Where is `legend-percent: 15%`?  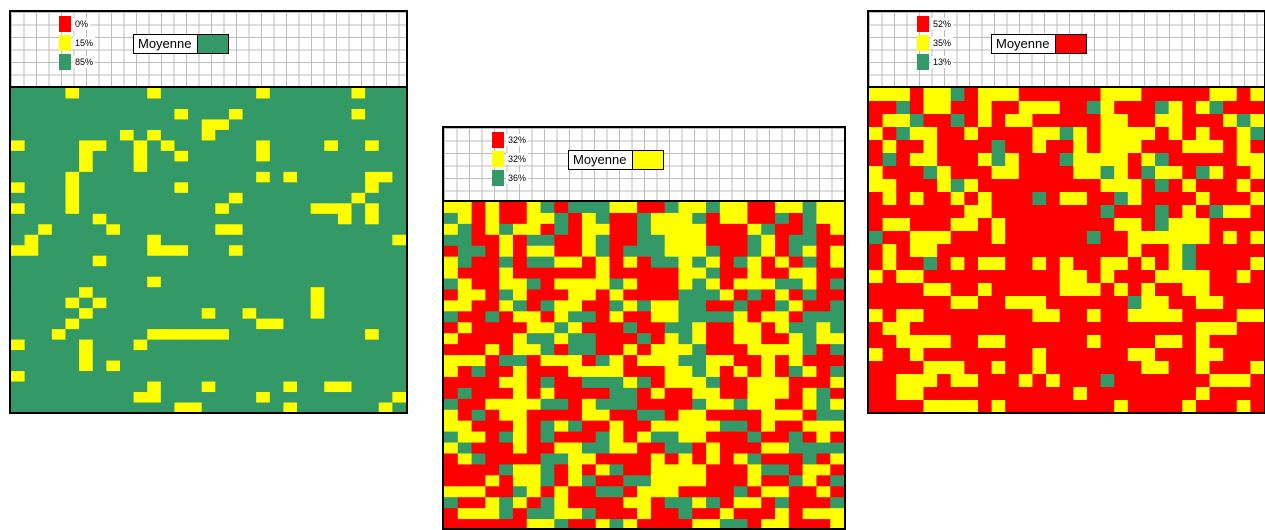
legend-percent: 15% is located at coordinates (84, 43).